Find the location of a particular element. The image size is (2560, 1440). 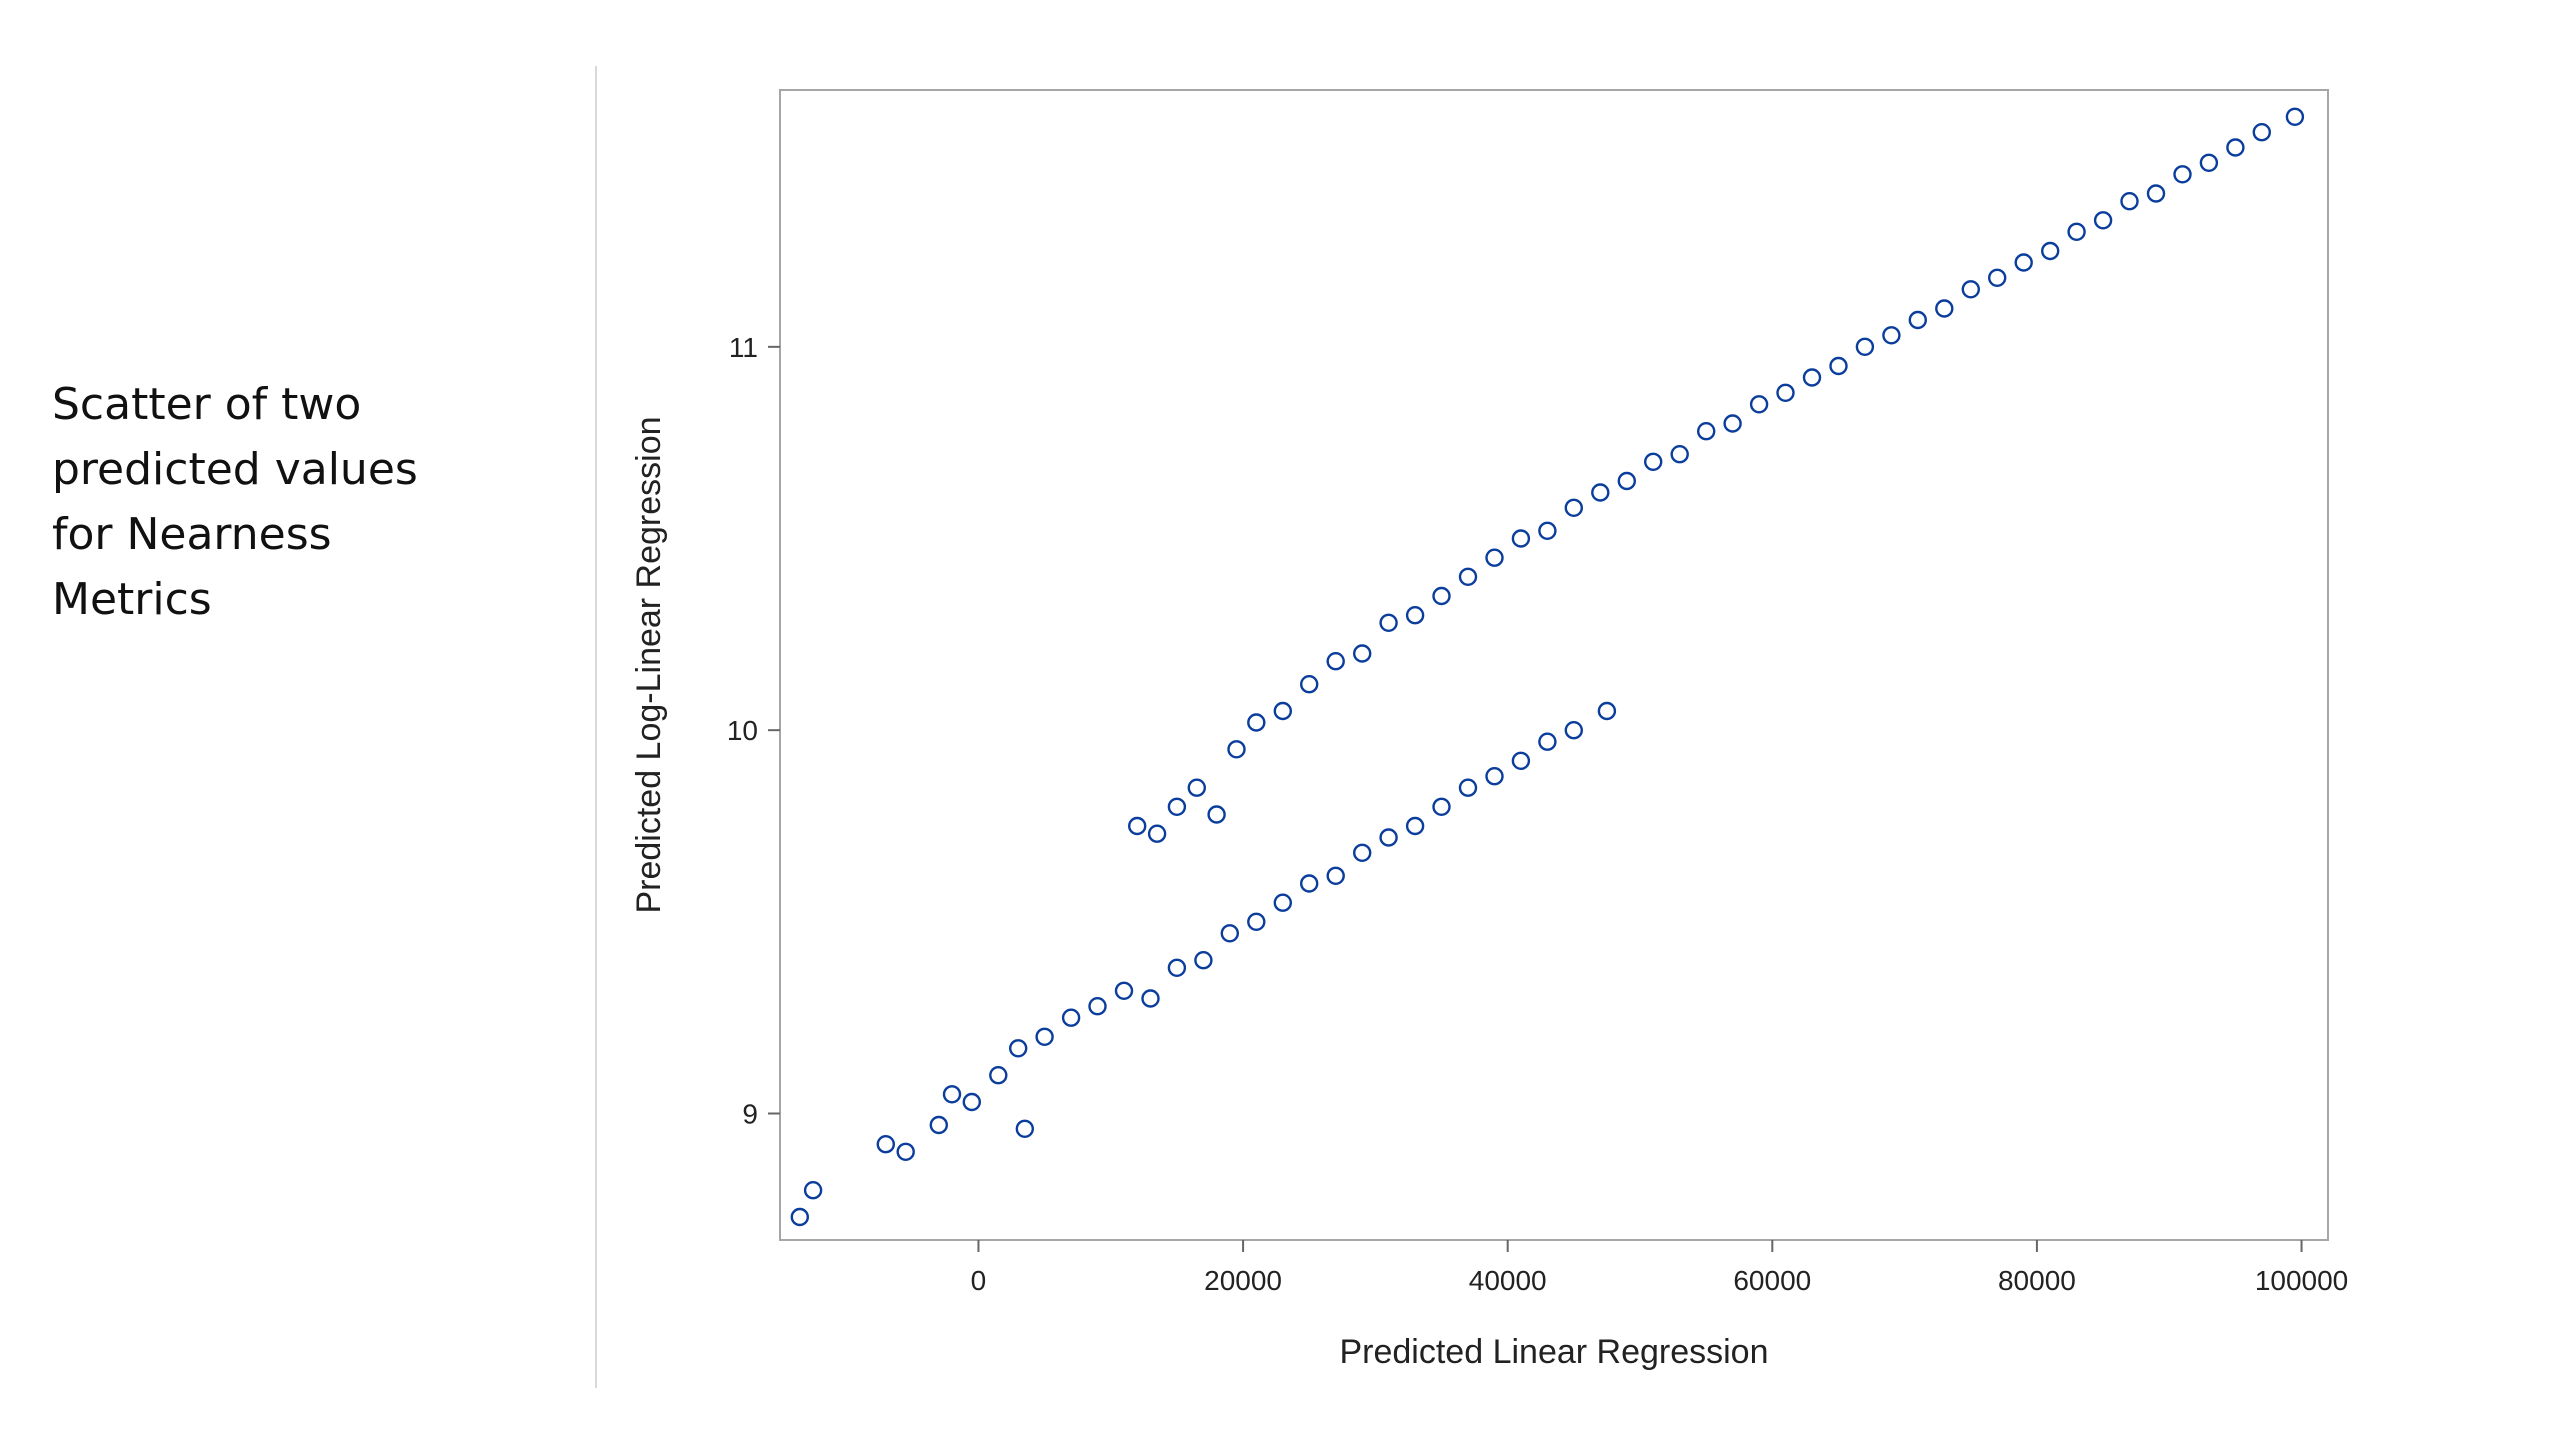

x-tick-label: 80000 is located at coordinates (2037, 1280).